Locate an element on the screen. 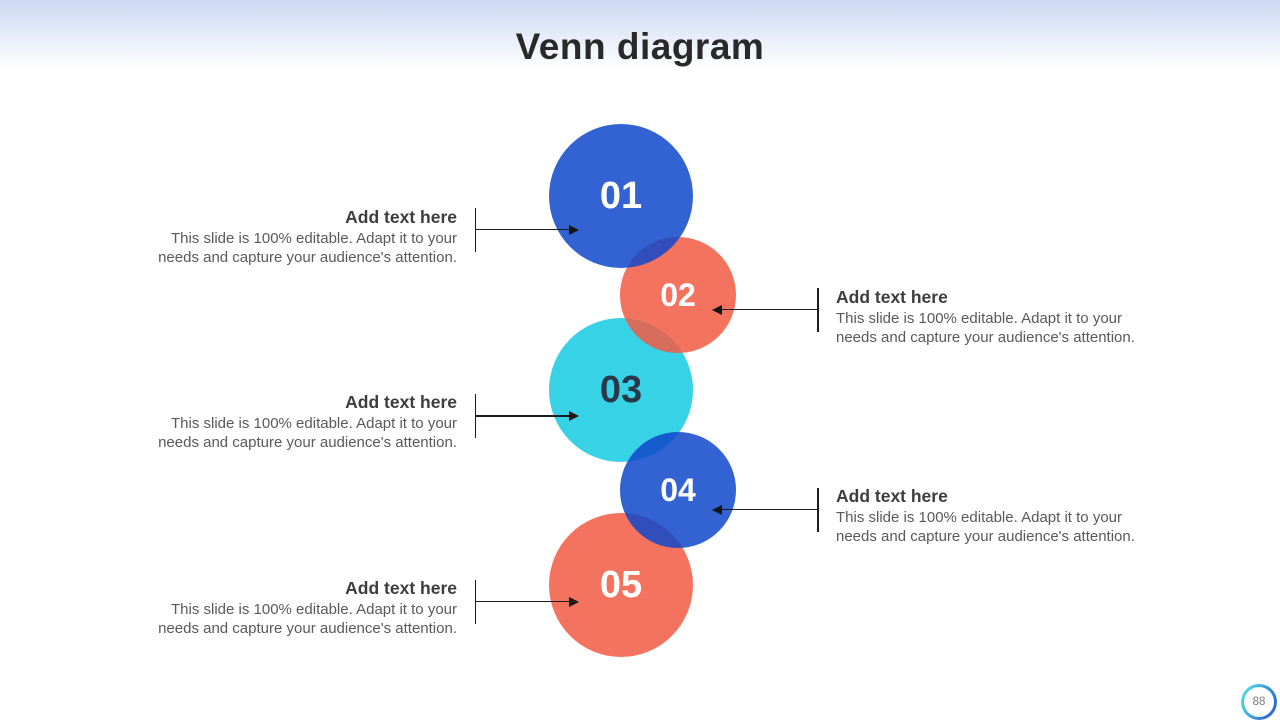 Image resolution: width=1280 pixels, height=720 pixels. header-gradient-band is located at coordinates (640, 36).